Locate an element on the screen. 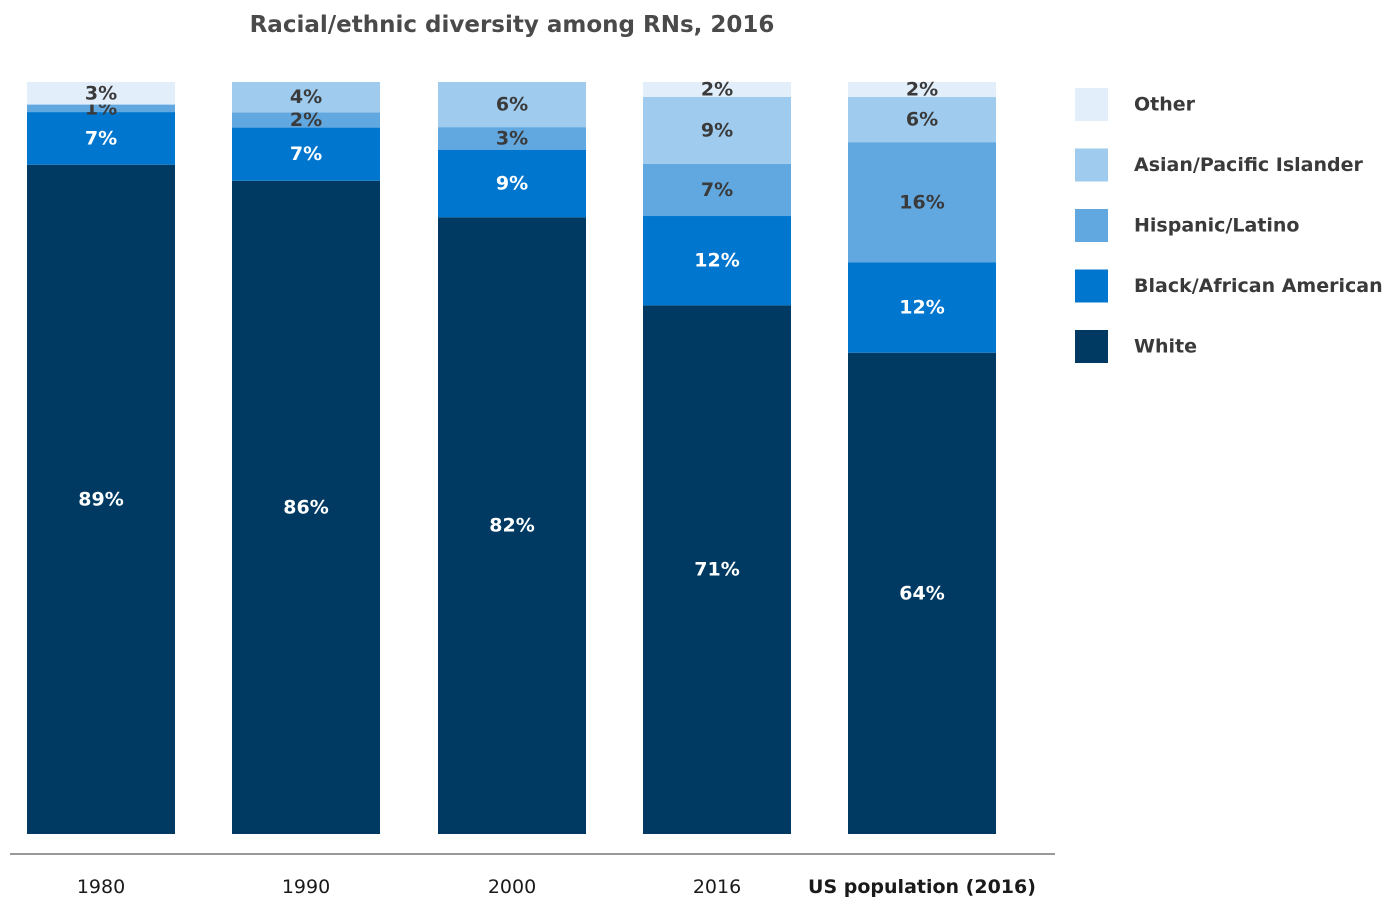  legend-label-asian-pacific-islander: Asian/Pacific Islander is located at coordinates (1249, 165).